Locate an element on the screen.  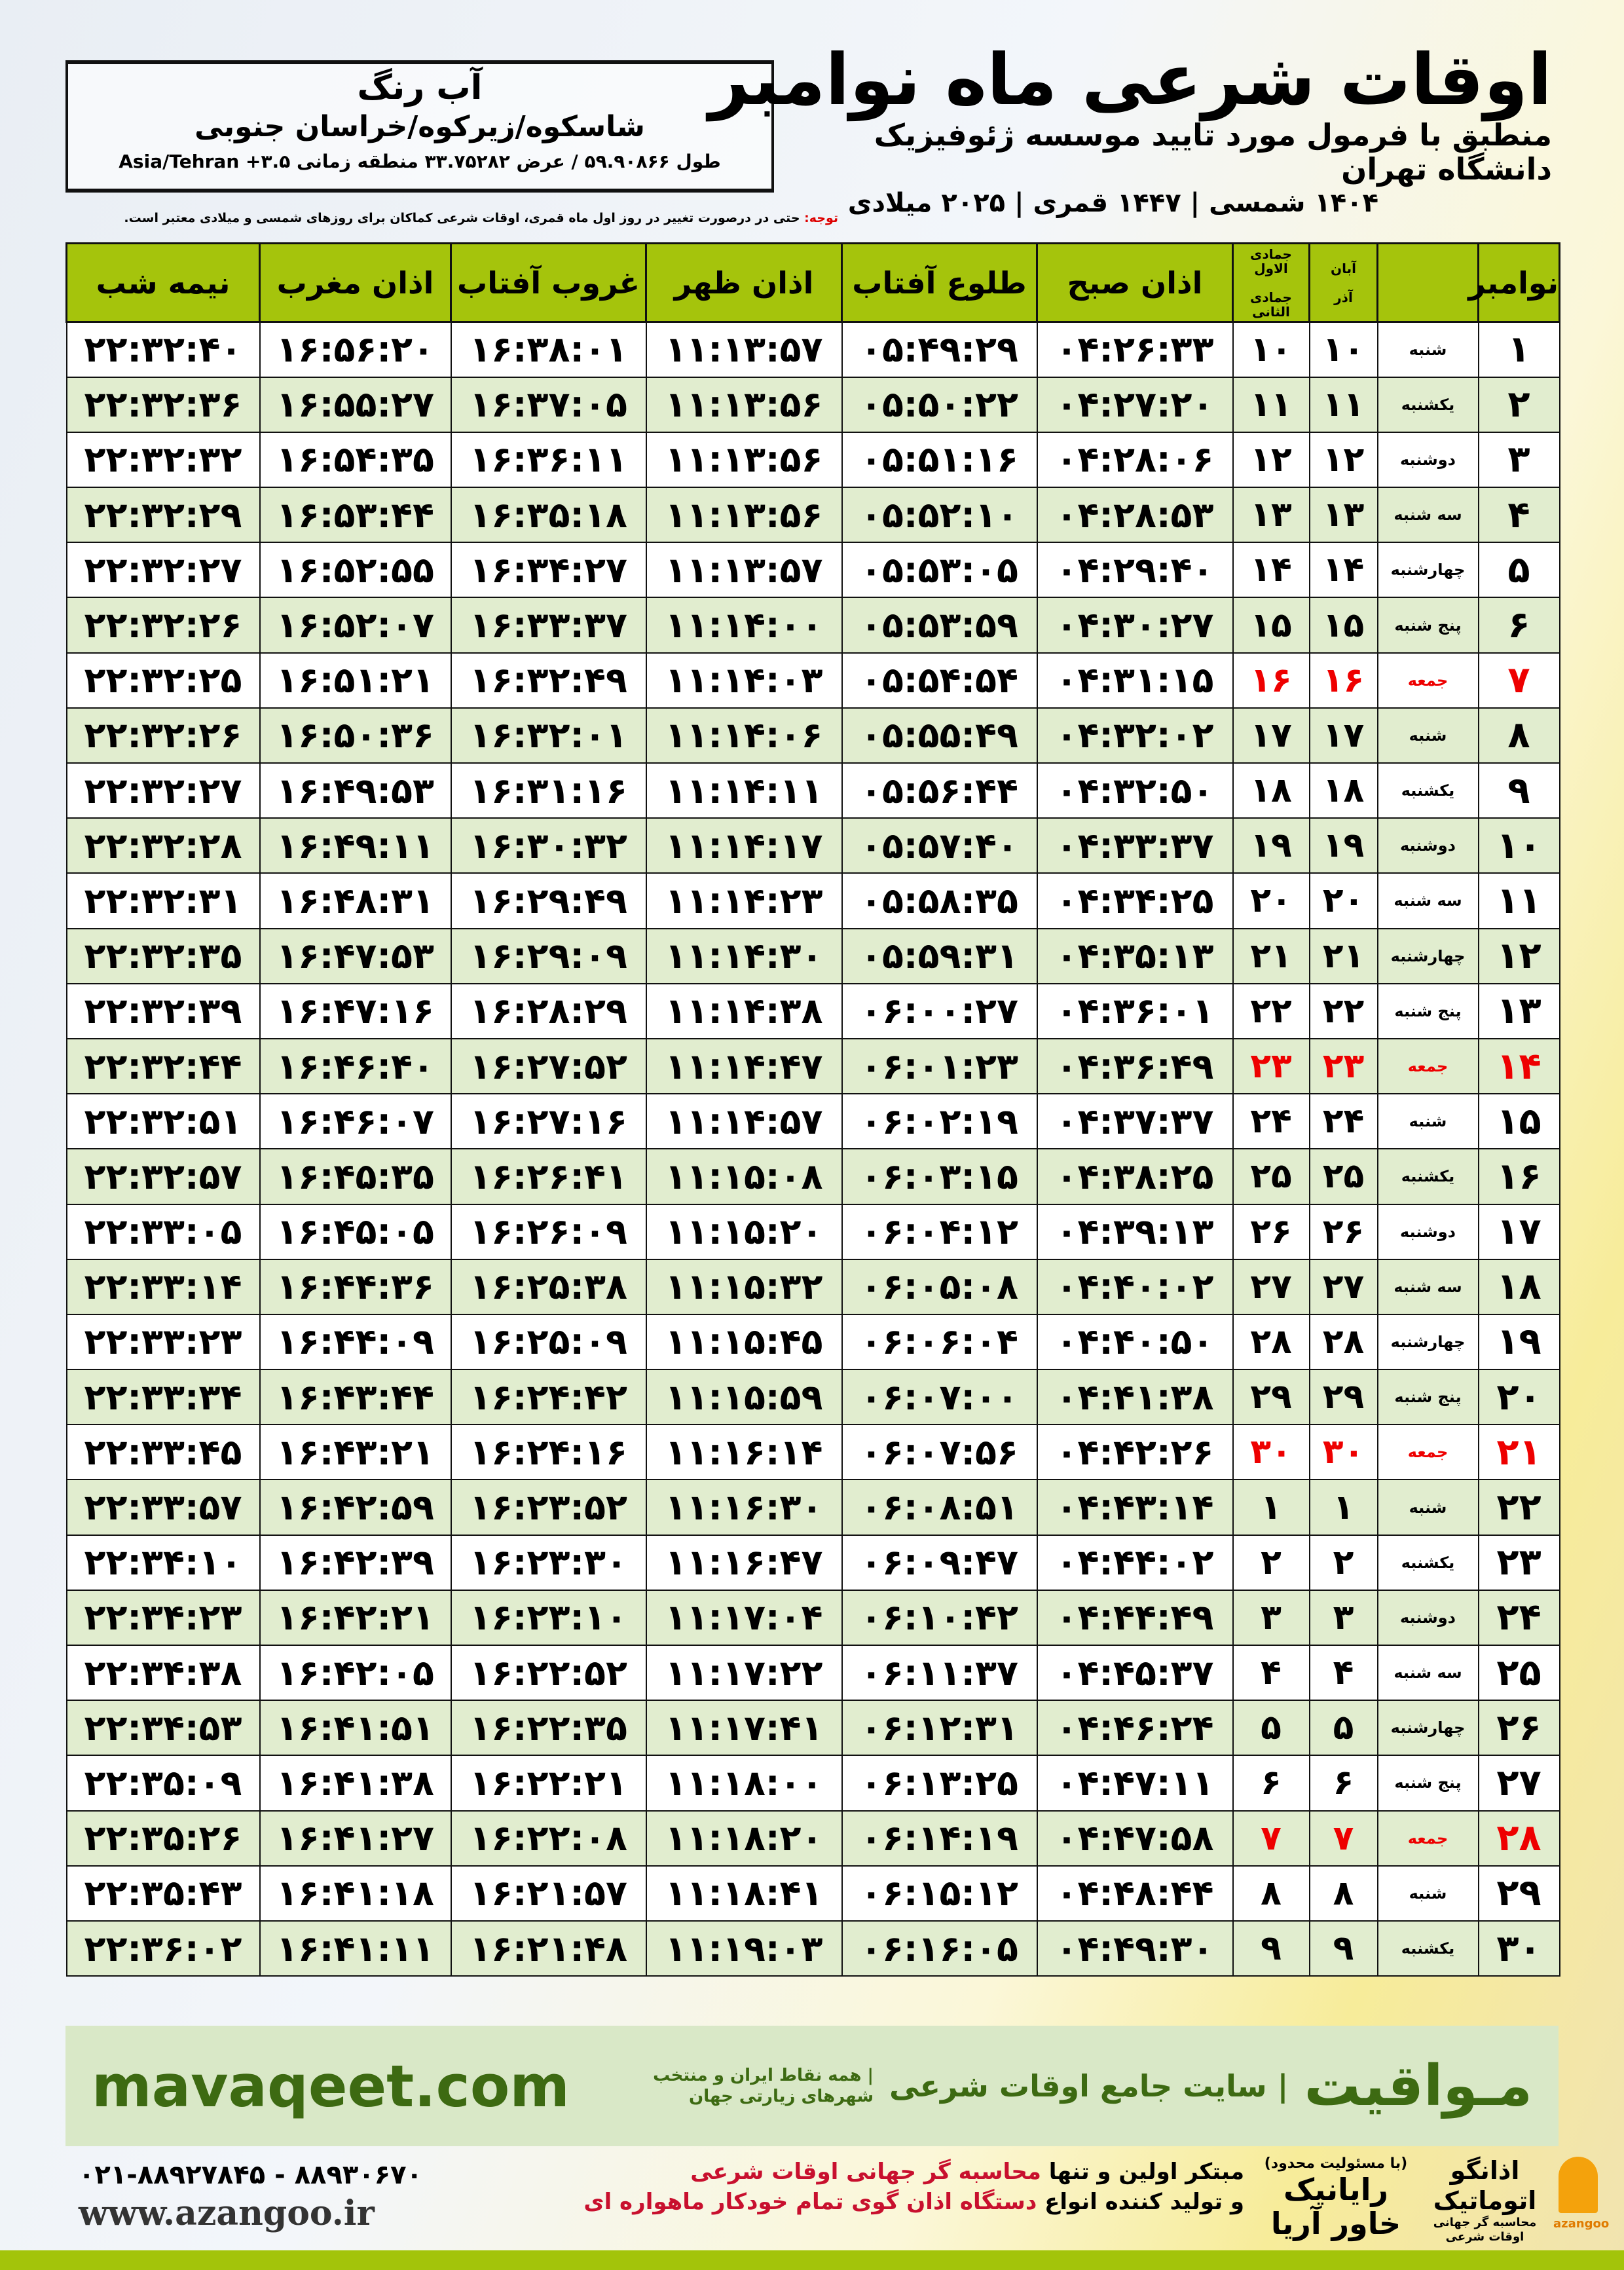
cell-ghorub: ۱۶:۳۱:۱۶ is located at coordinates (548, 790).